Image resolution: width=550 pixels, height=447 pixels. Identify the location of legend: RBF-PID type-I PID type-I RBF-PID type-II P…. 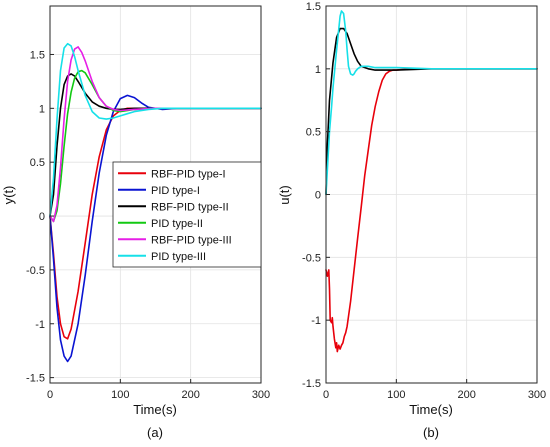
(187, 214).